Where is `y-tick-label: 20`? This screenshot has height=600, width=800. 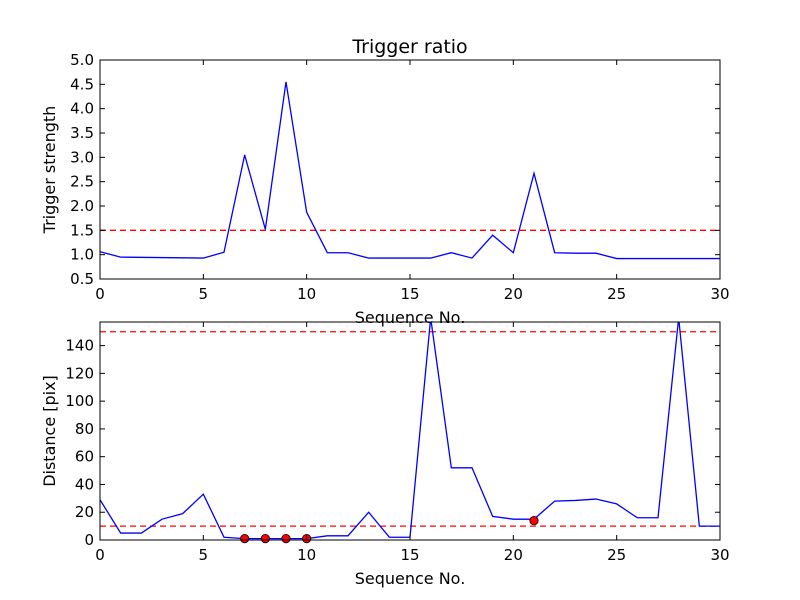
y-tick-label: 20 is located at coordinates (84, 512).